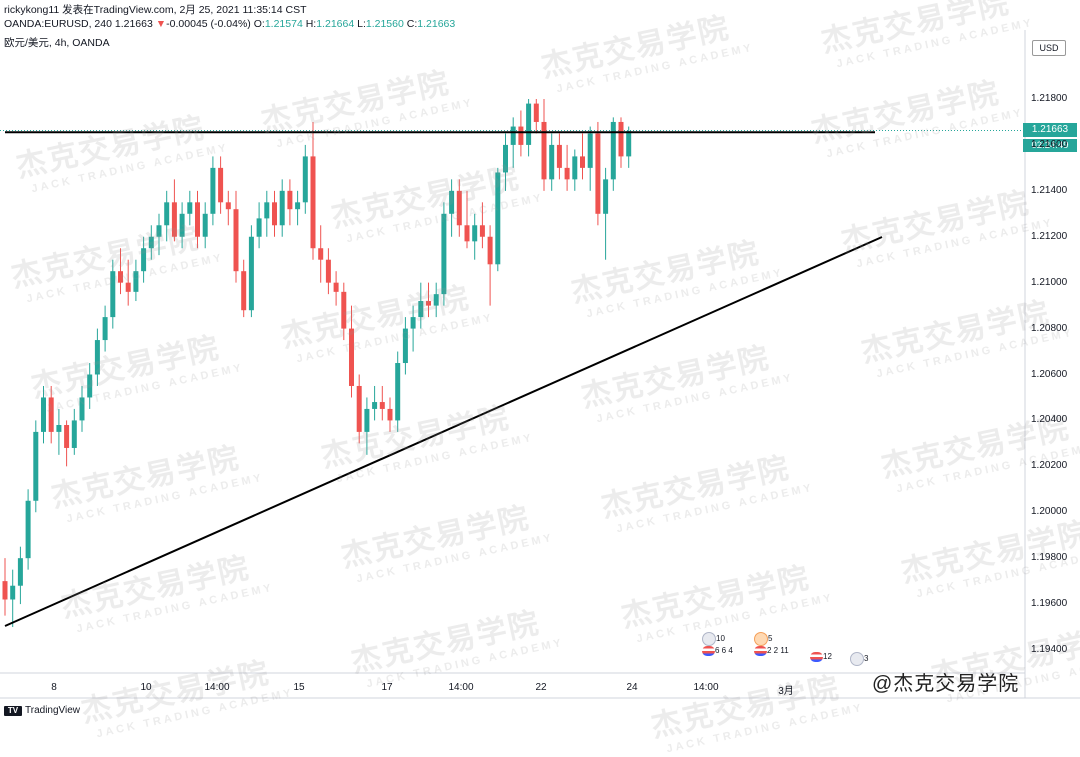 This screenshot has height=757, width=1080. What do you see at coordinates (1049, 236) in the screenshot?
I see `price-tick-label: 1.21200` at bounding box center [1049, 236].